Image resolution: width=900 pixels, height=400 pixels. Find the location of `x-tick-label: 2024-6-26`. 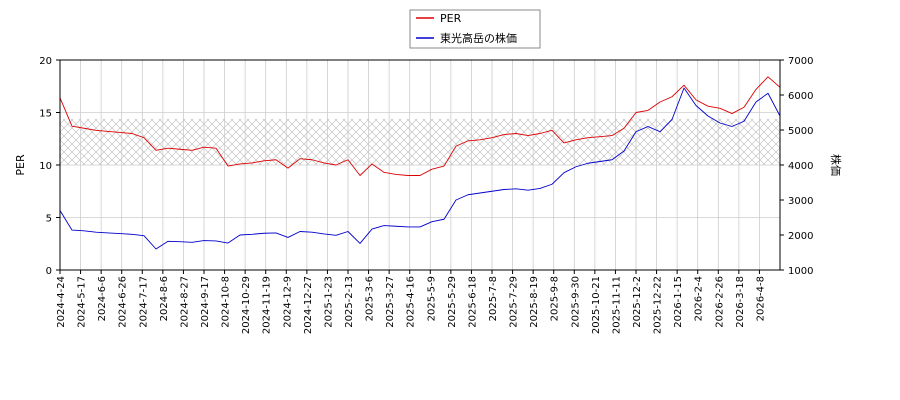

x-tick-label: 2024-6-26 is located at coordinates (123, 302).